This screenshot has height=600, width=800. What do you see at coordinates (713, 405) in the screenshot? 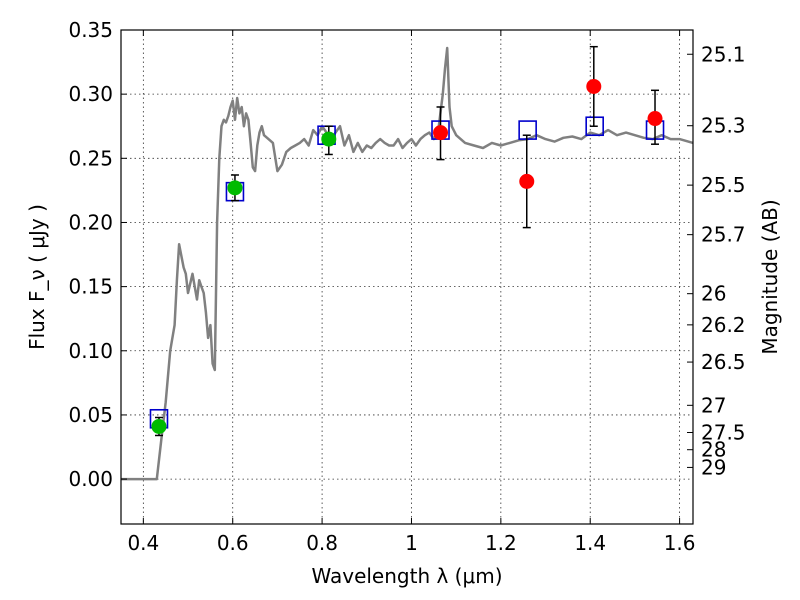
I see `y2-tick-label: 27` at bounding box center [713, 405].